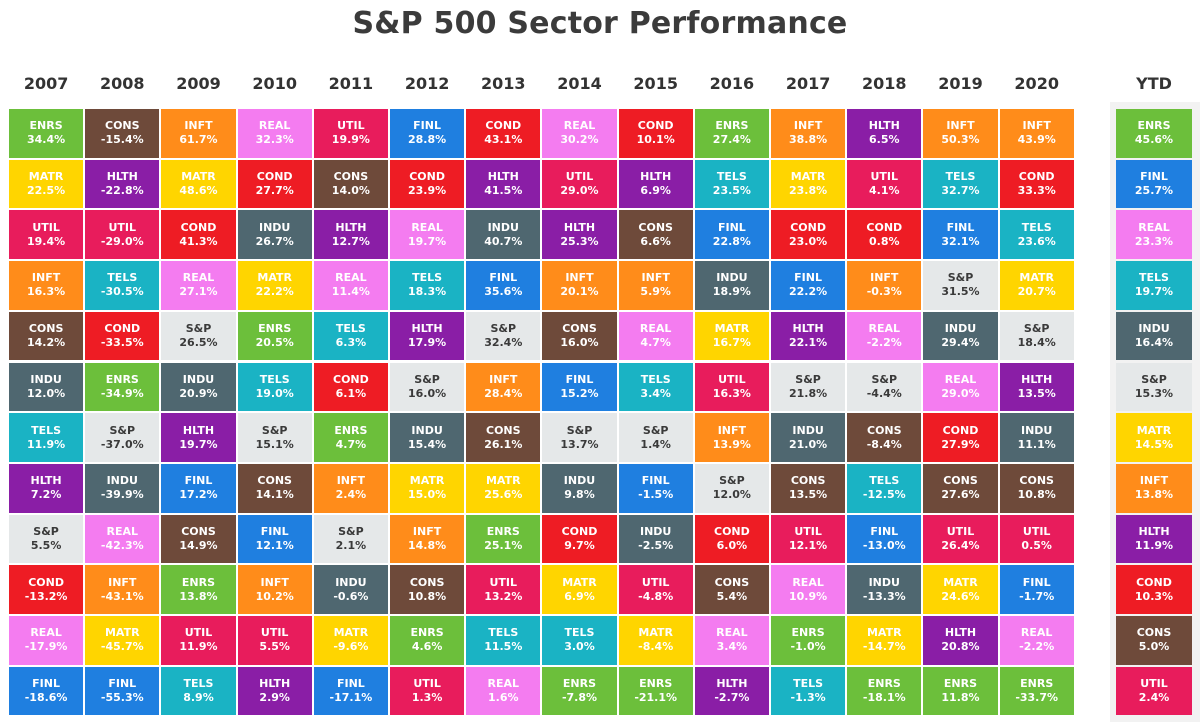  I want to click on cell-2014-rank-6: FINL 15.2%, so click(579, 387).